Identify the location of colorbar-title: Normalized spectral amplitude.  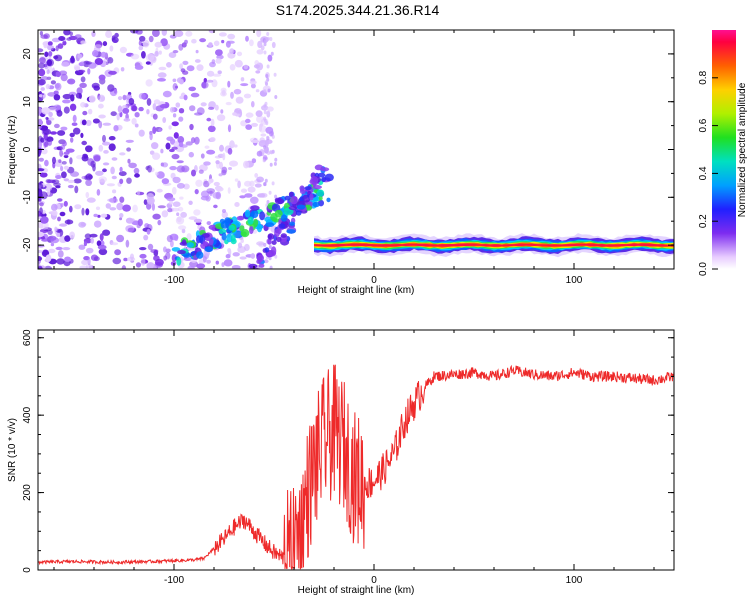
(742, 149).